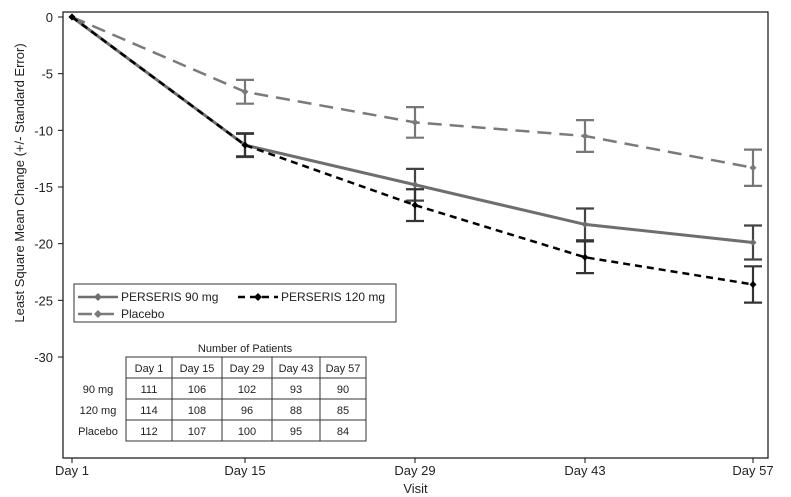 The image size is (791, 497). Describe the element at coordinates (296, 369) in the screenshot. I see `table-column-header: Day 43` at that location.